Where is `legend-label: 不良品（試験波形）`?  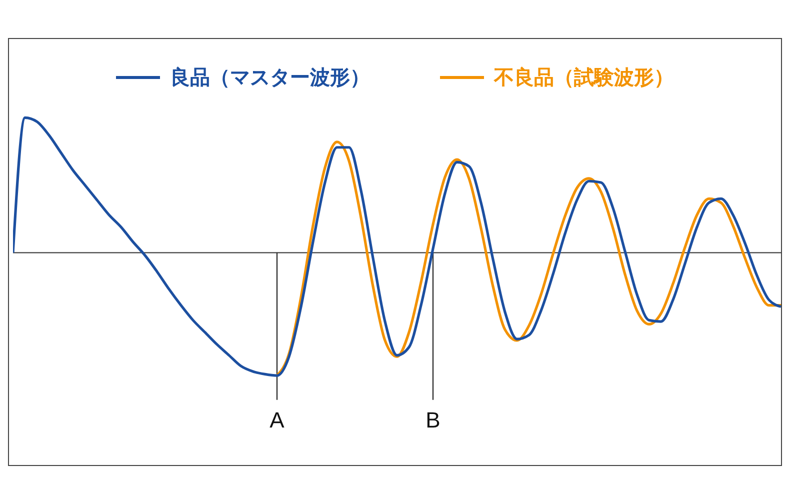
legend-label: 不良品（試験波形） is located at coordinates (584, 78).